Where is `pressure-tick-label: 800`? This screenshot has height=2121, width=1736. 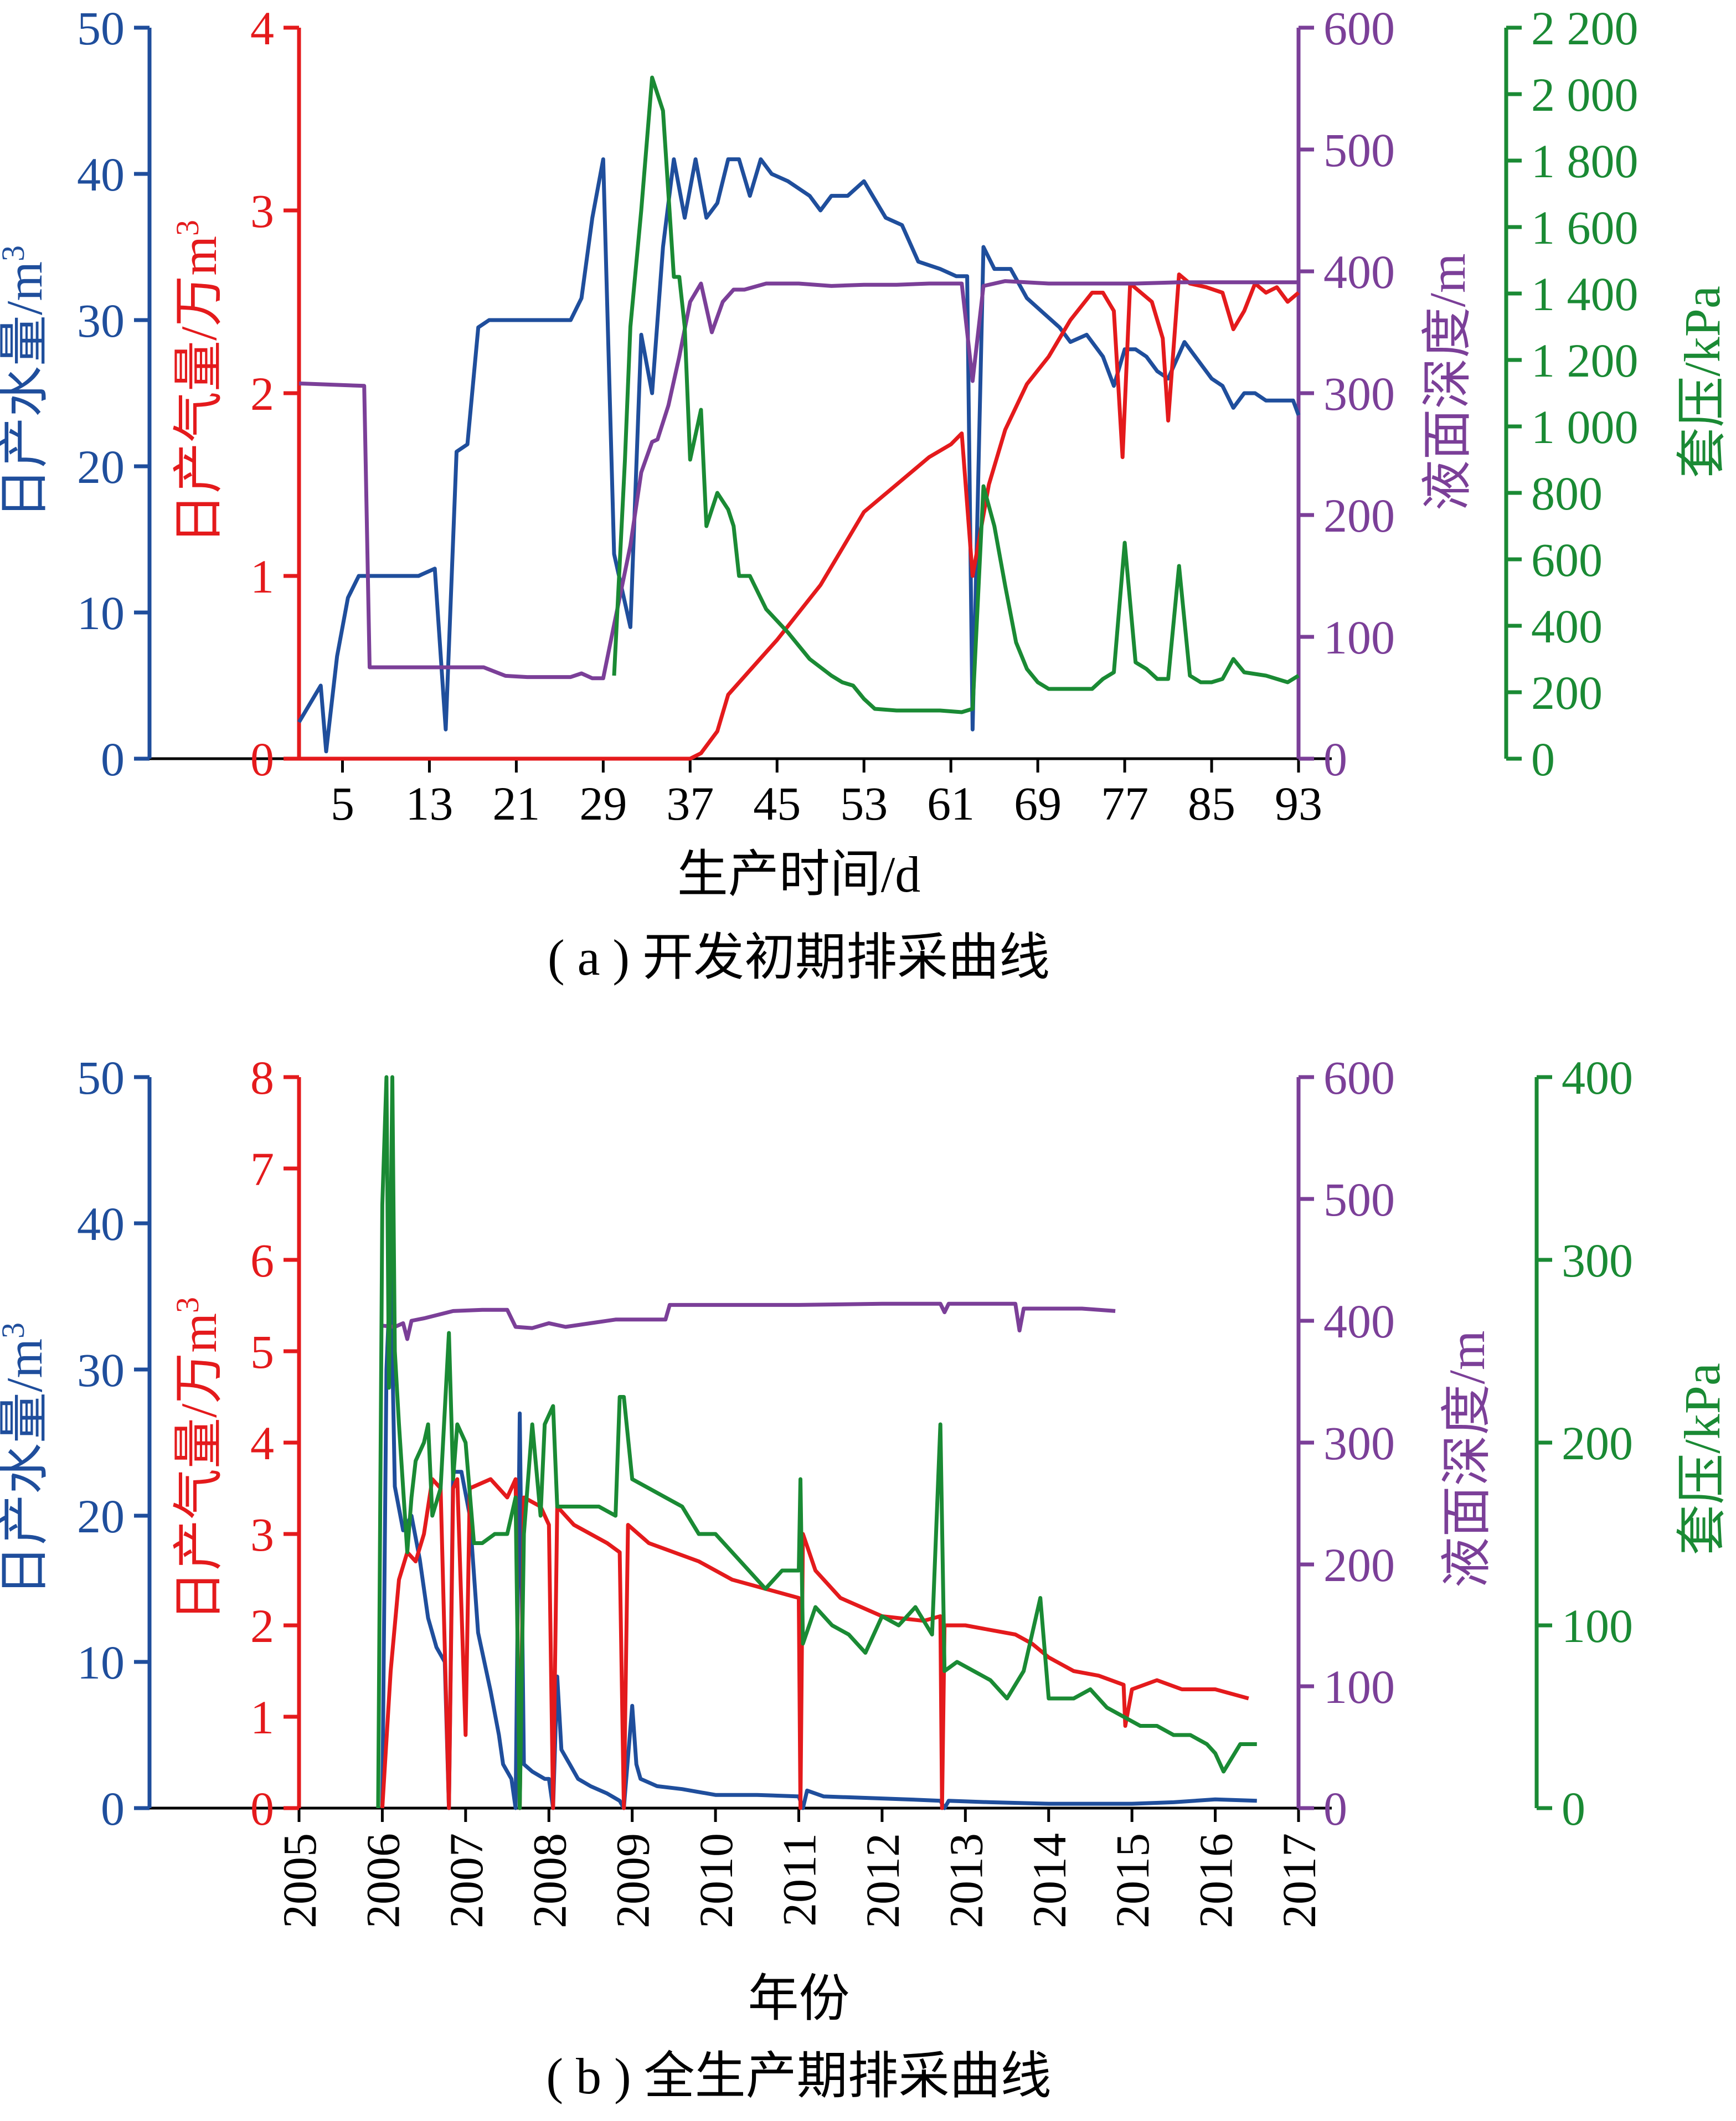 pressure-tick-label: 800 is located at coordinates (1567, 493).